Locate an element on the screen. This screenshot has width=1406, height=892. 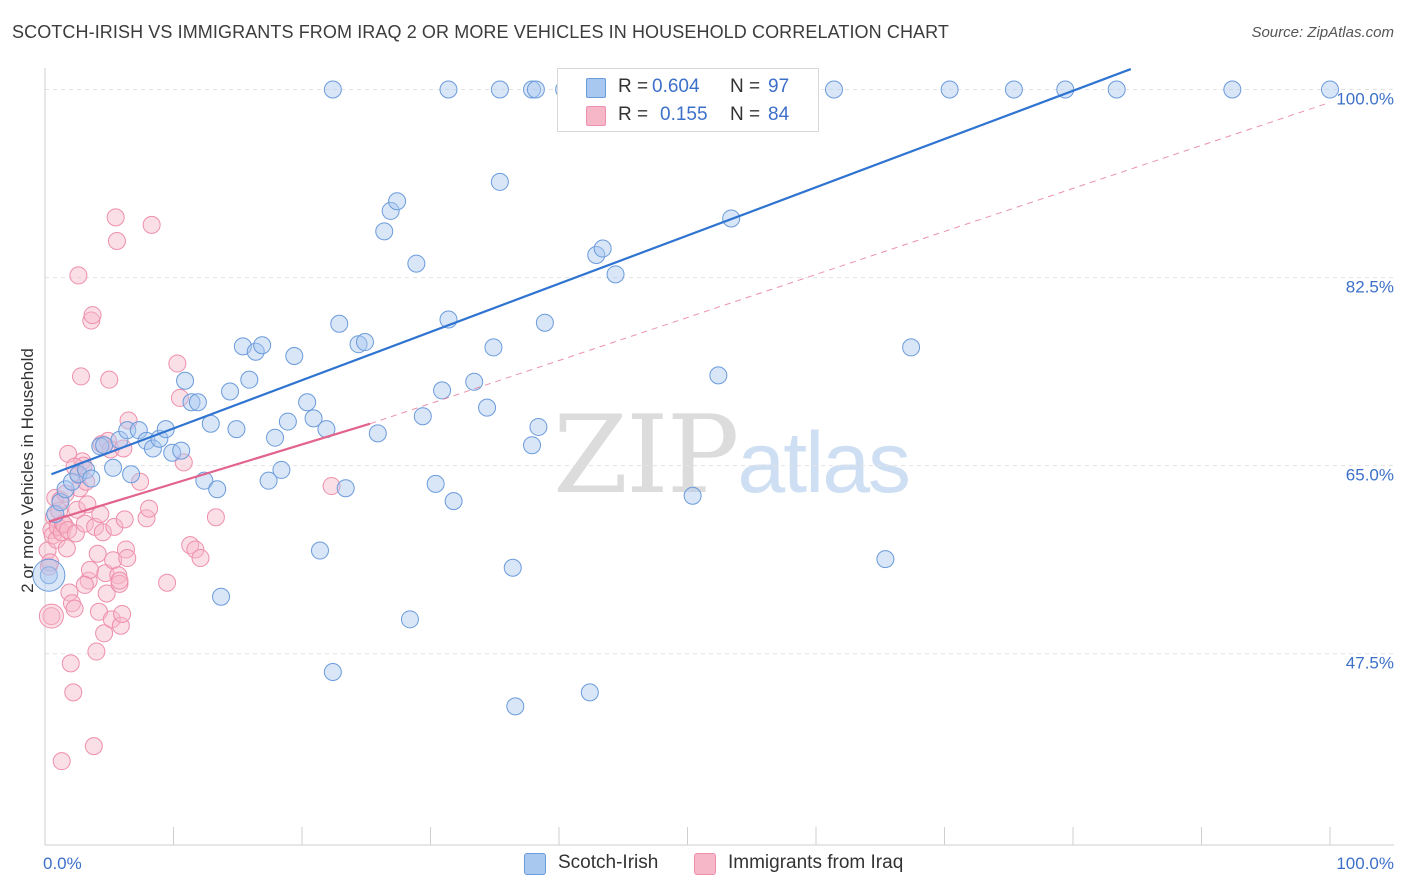
r-value: 0.604 is located at coordinates (676, 86).